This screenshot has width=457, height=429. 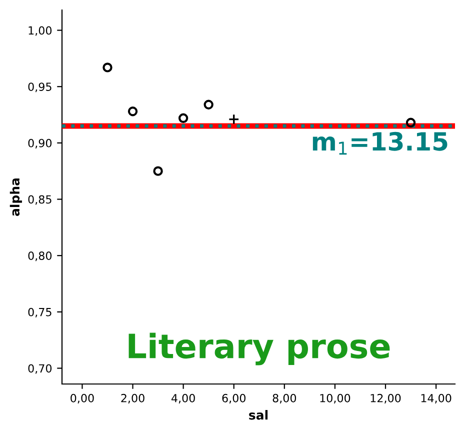 What do you see at coordinates (380, 143) in the screenshot?
I see `annotation: m$_{1}$=13.15` at bounding box center [380, 143].